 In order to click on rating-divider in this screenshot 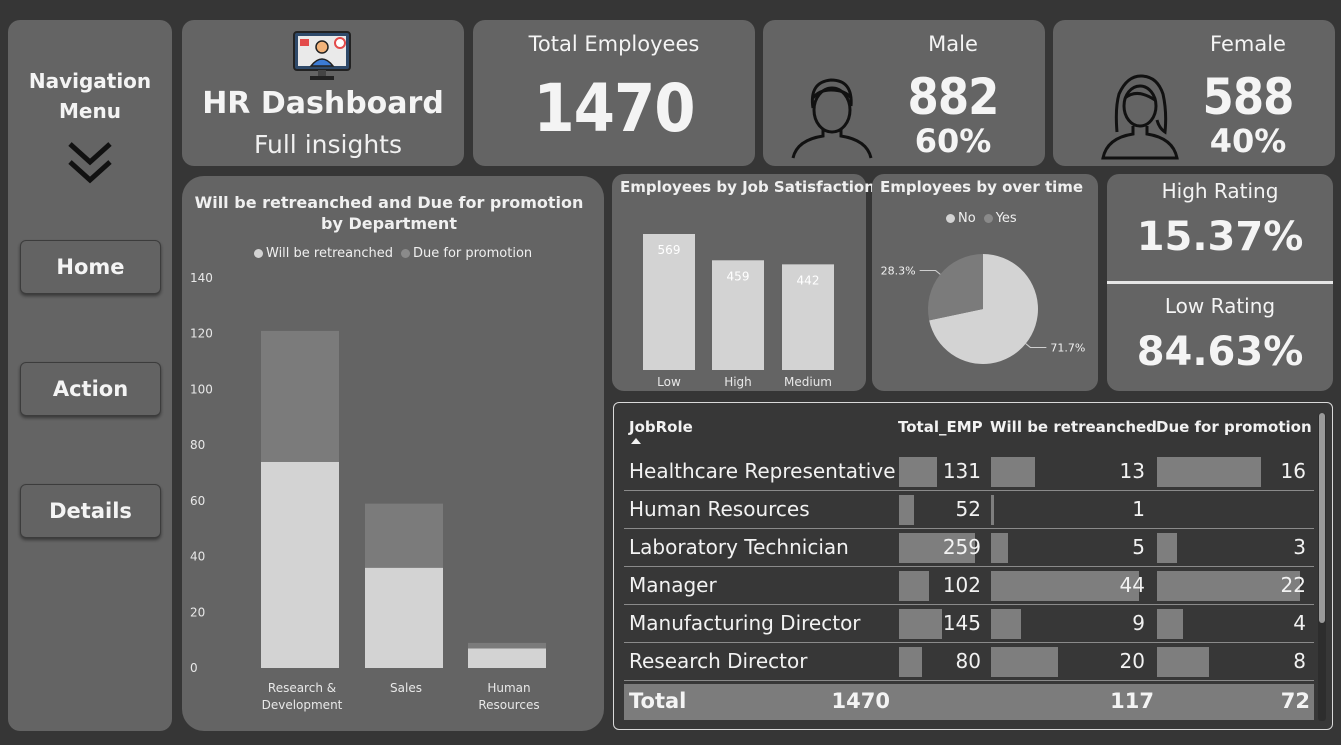, I will do `click(1220, 282)`.